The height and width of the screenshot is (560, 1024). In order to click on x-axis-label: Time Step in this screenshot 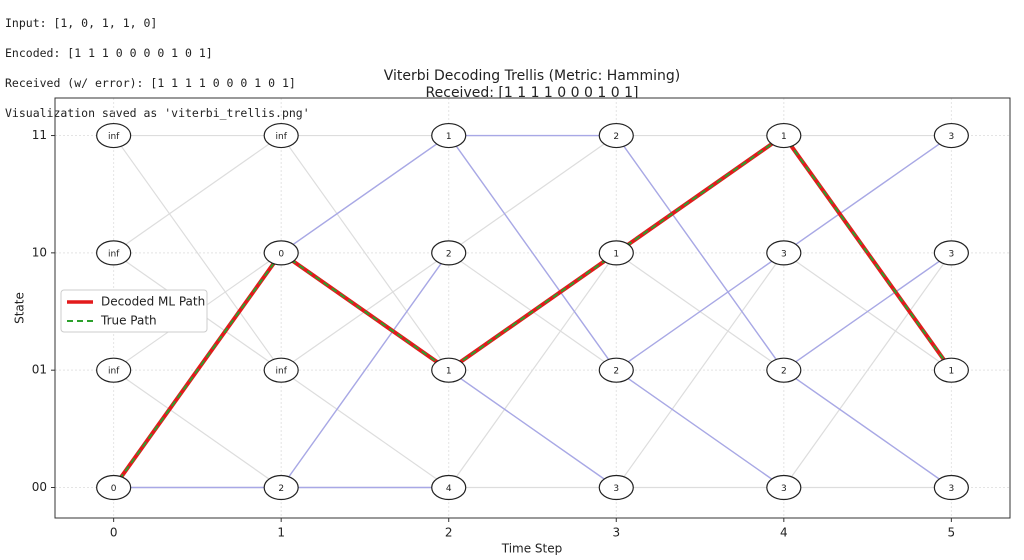, I will do `click(532, 549)`.